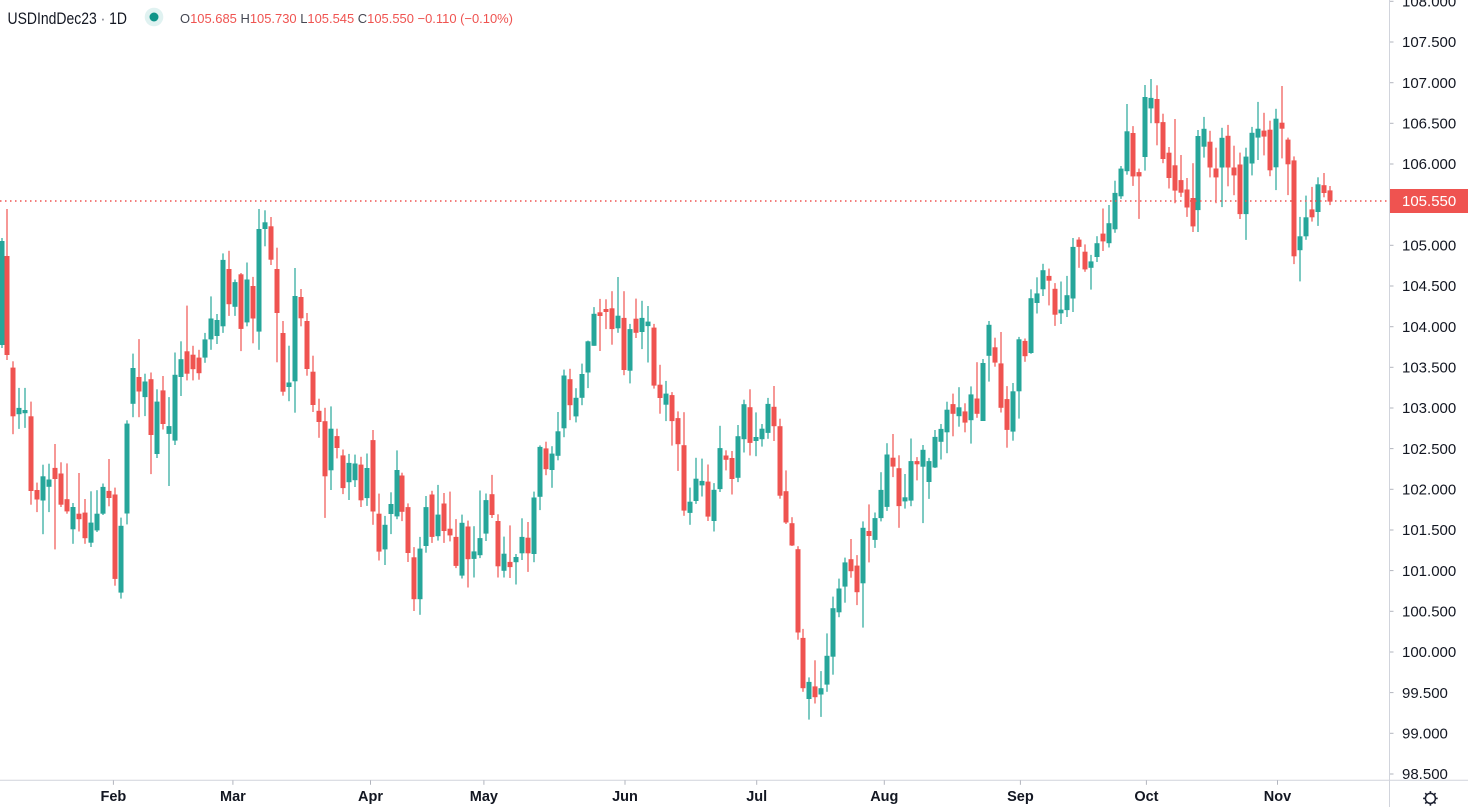 The width and height of the screenshot is (1468, 807). Describe the element at coordinates (1429, 530) in the screenshot. I see `svg-text: 101.500` at that location.